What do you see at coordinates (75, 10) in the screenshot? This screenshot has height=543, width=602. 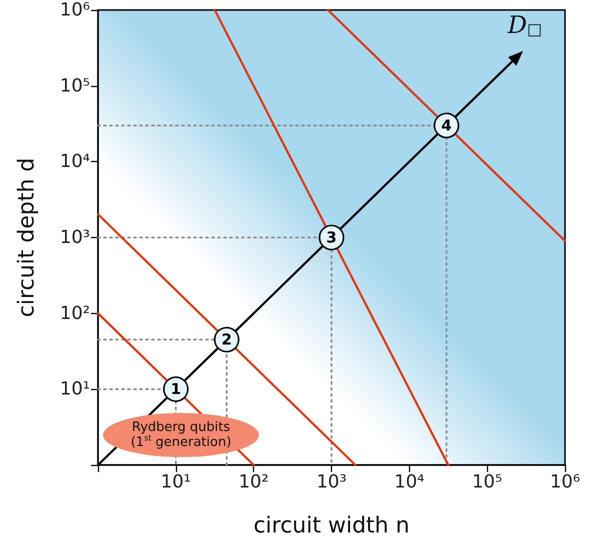 I see `y-tick-label: 10⁶` at bounding box center [75, 10].